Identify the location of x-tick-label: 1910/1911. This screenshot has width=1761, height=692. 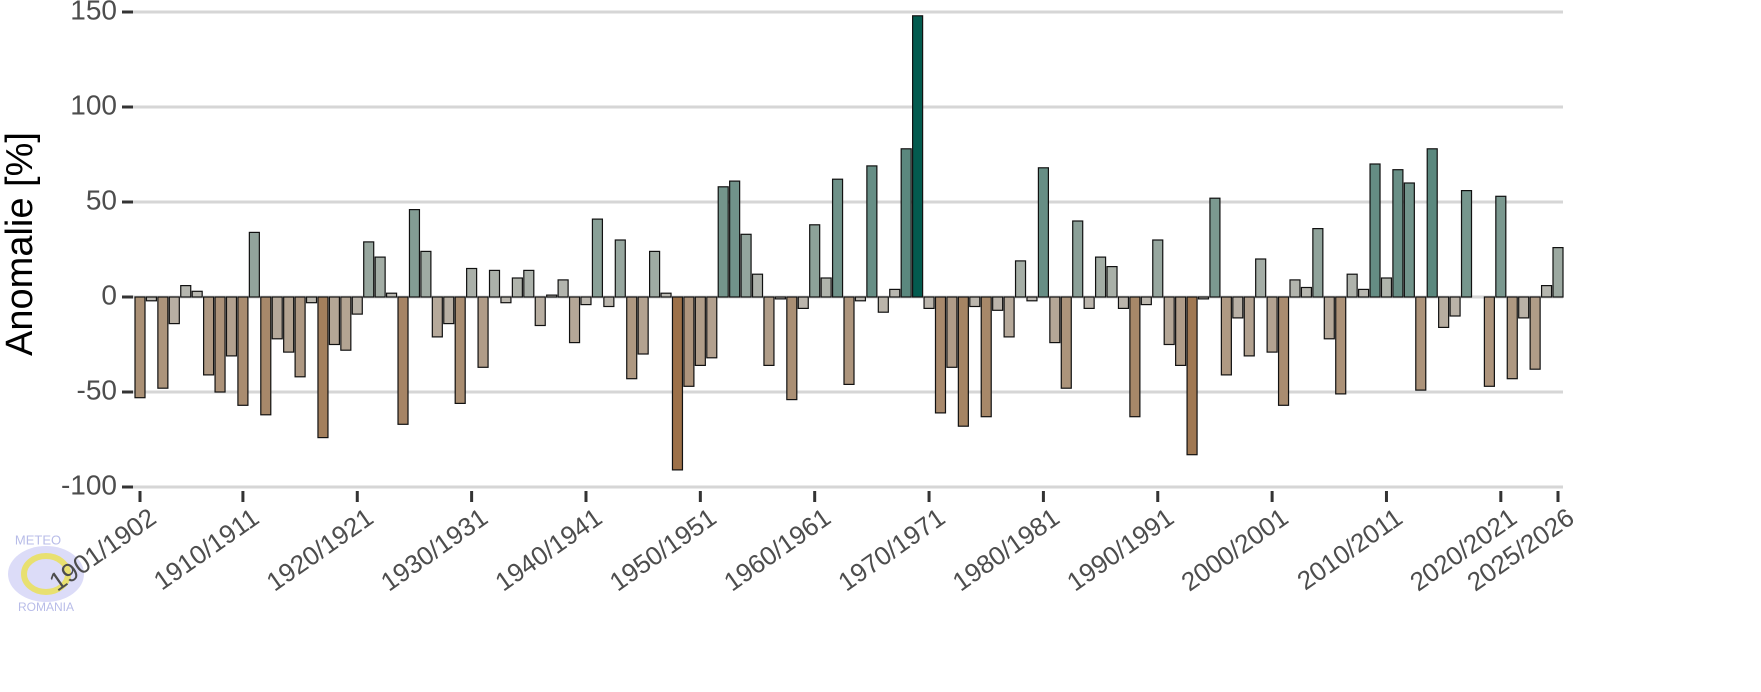
(206, 549).